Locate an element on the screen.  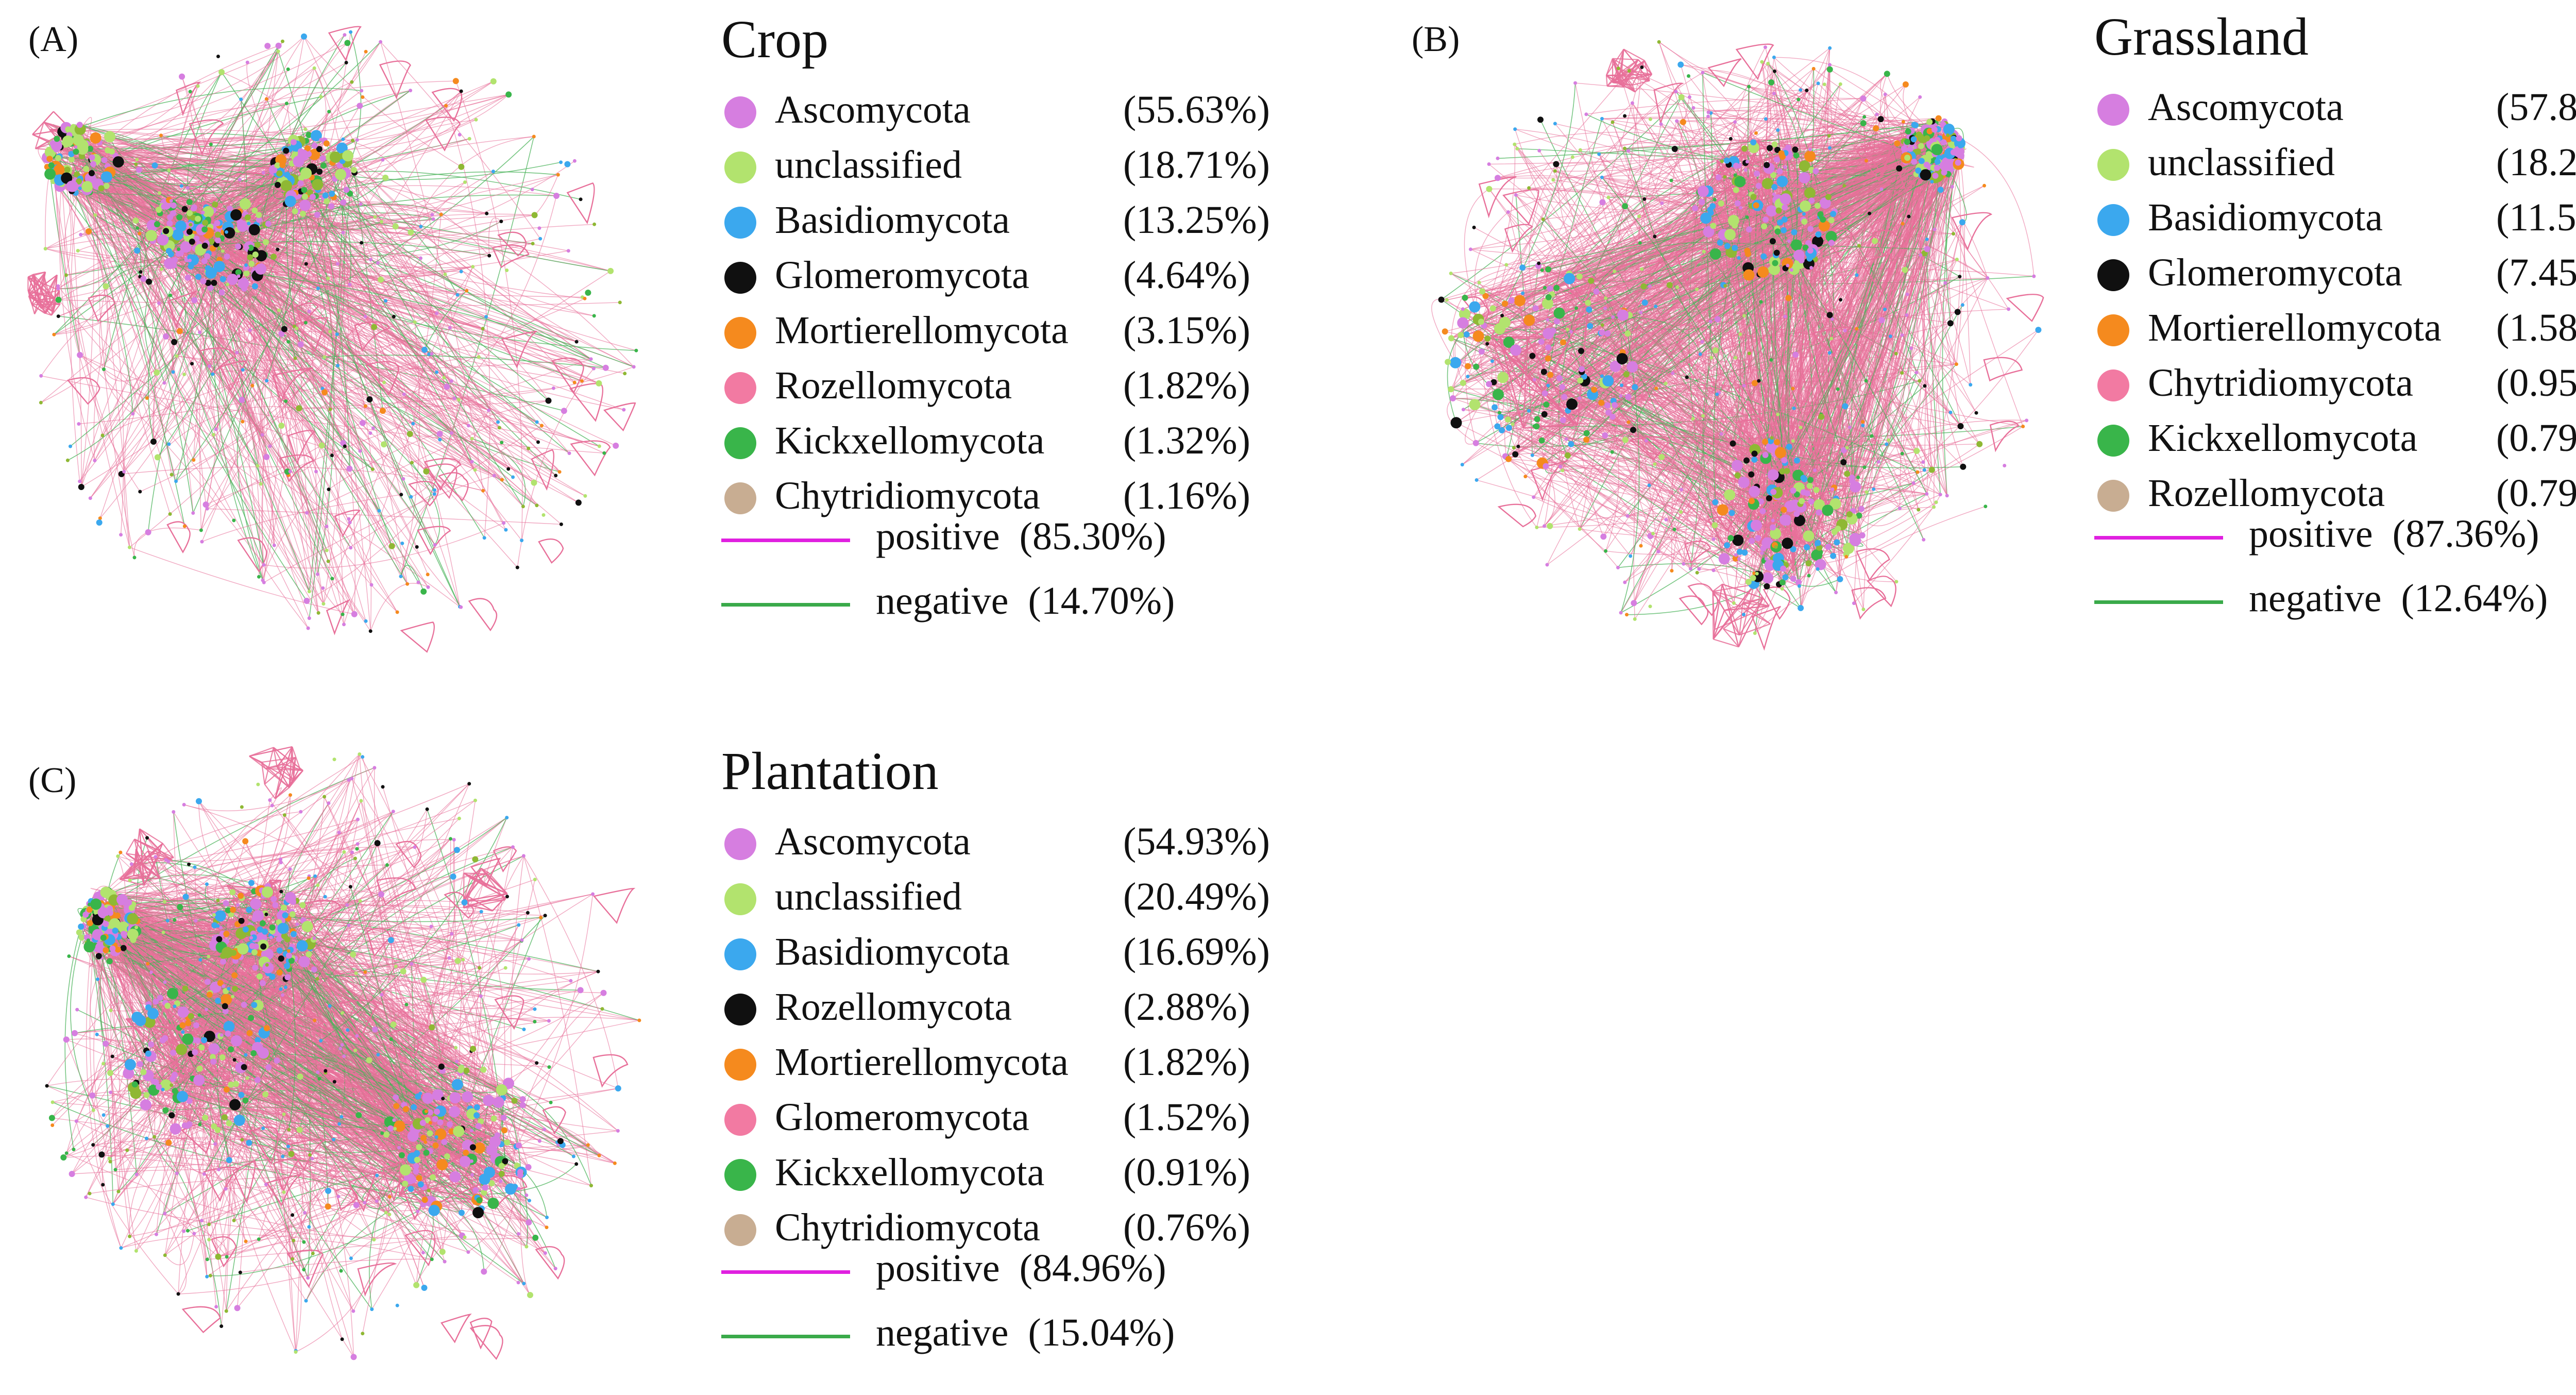
panel-letter: (B) is located at coordinates (1436, 39).